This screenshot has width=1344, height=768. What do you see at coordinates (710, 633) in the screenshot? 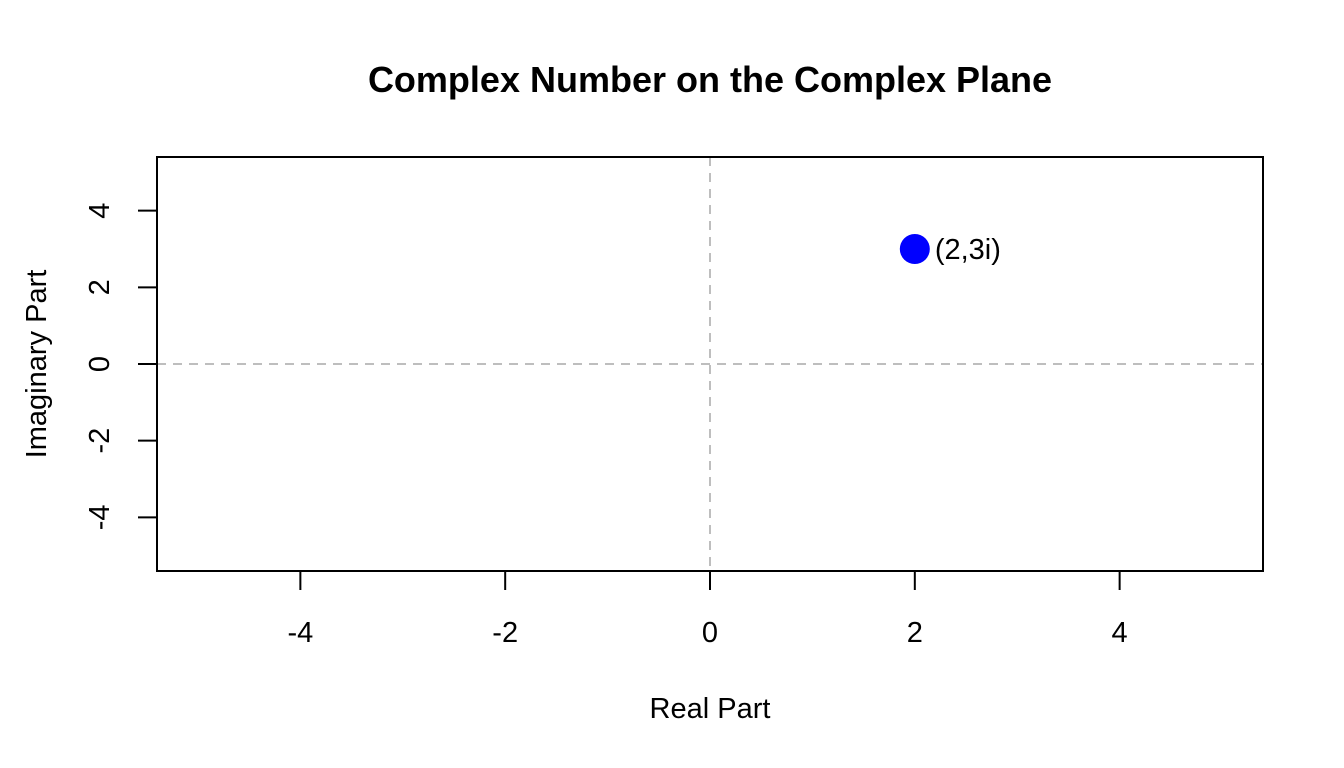
I see `x-tick-label: 0` at bounding box center [710, 633].